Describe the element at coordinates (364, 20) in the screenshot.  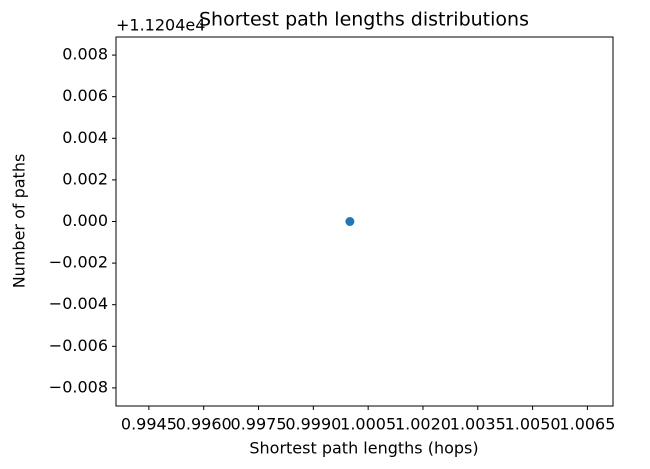
I see `chart-title: Shortest path lengths distributions` at that location.